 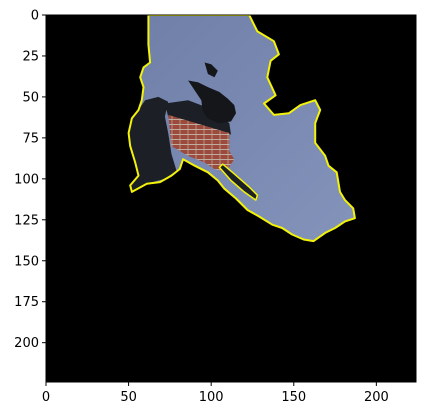 What do you see at coordinates (26, 261) in the screenshot?
I see `y-tick-label: 150` at bounding box center [26, 261].